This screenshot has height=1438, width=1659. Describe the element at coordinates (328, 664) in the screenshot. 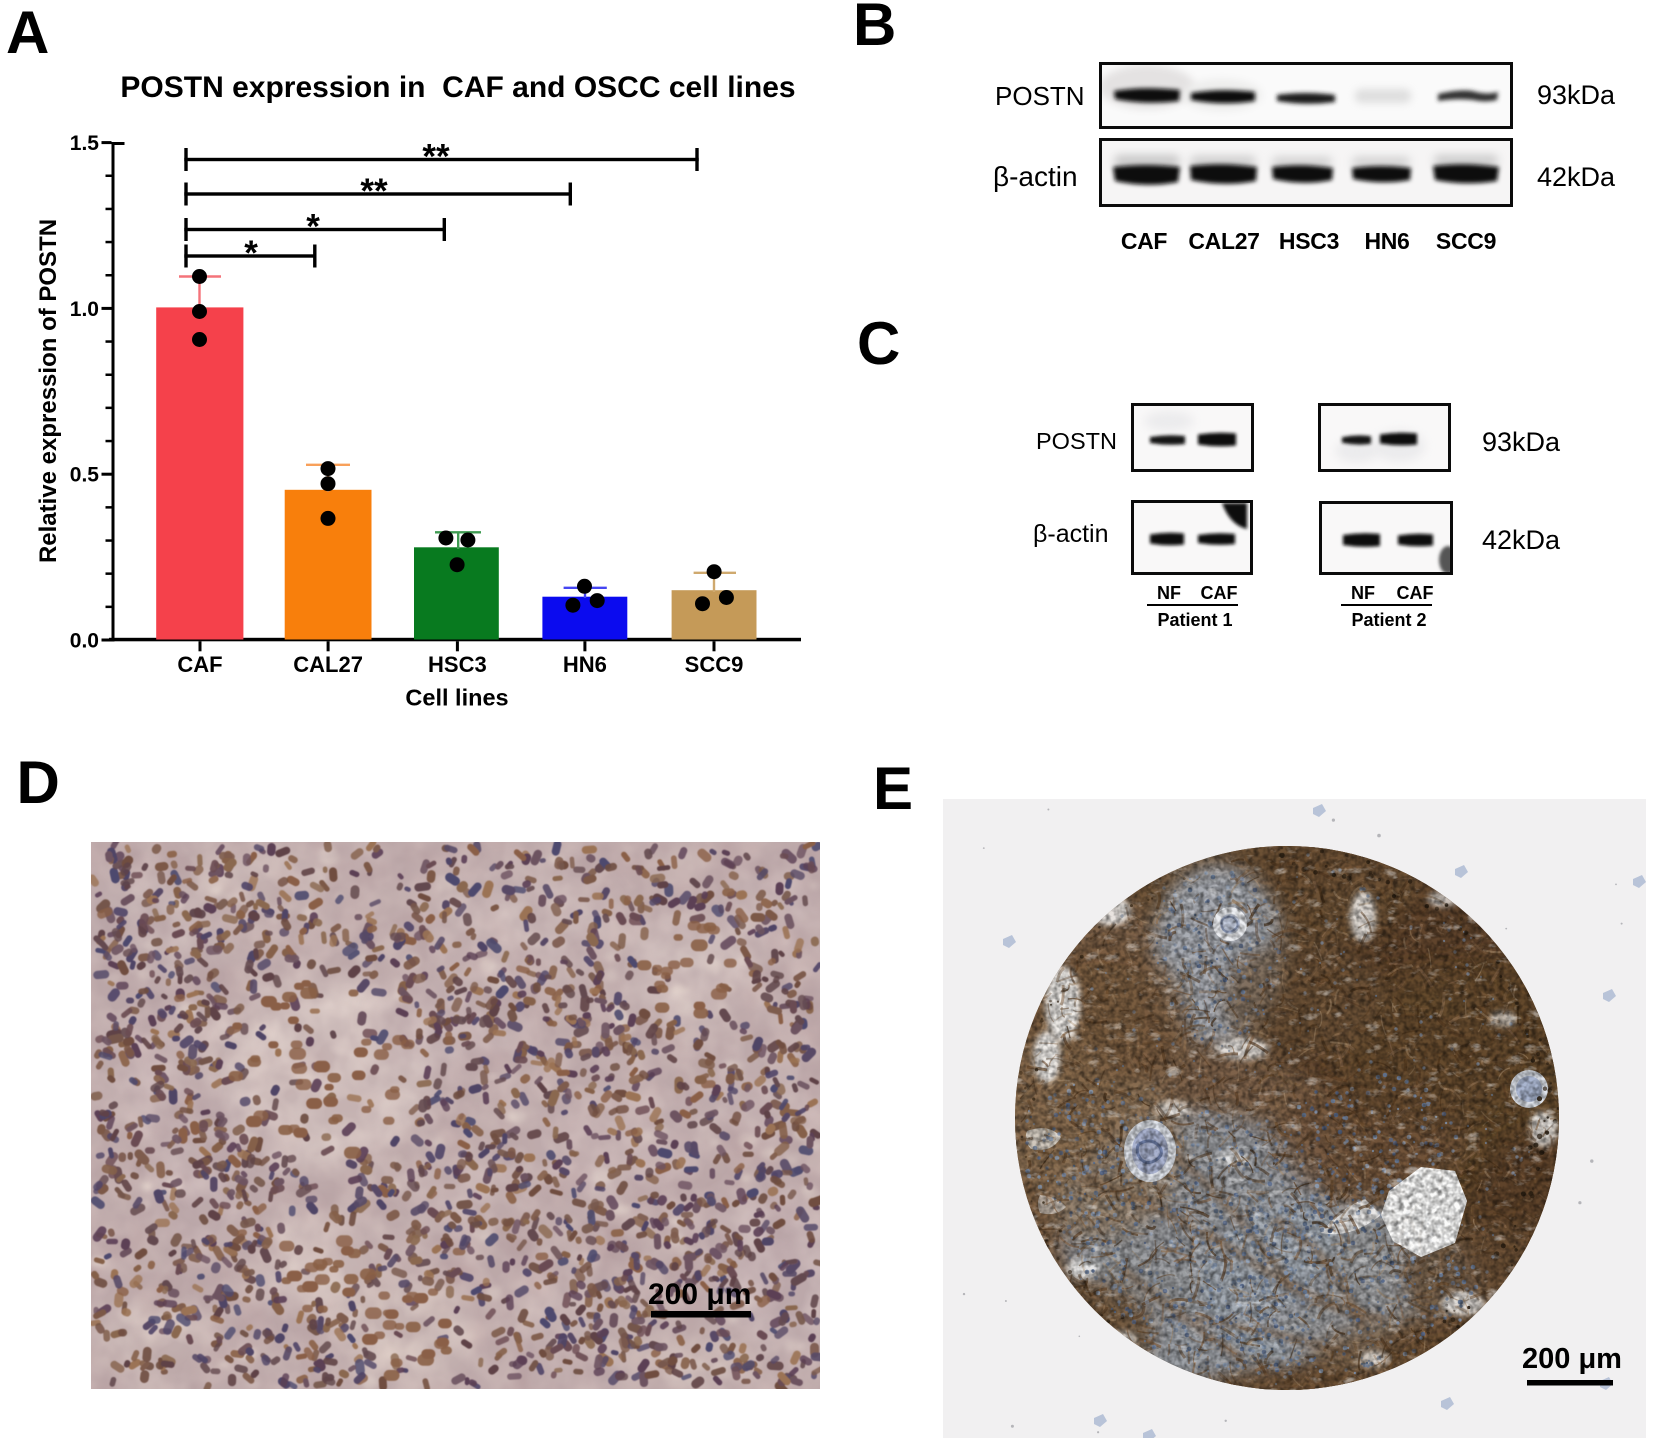

I see `svg-text: CAL27` at that location.